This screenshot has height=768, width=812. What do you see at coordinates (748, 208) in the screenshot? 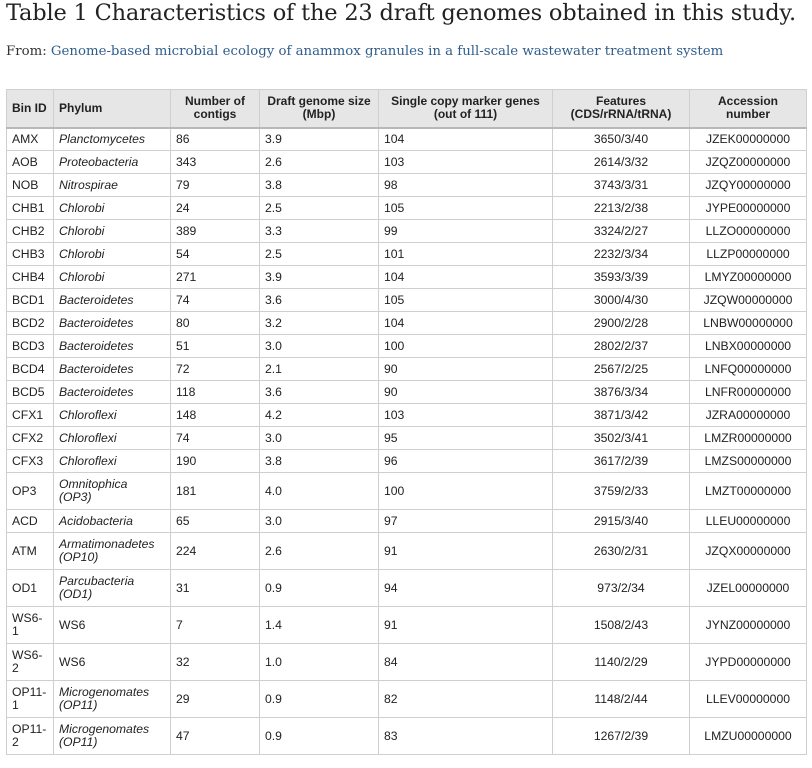
I see `cell-accession: JYPE00000000` at bounding box center [748, 208].